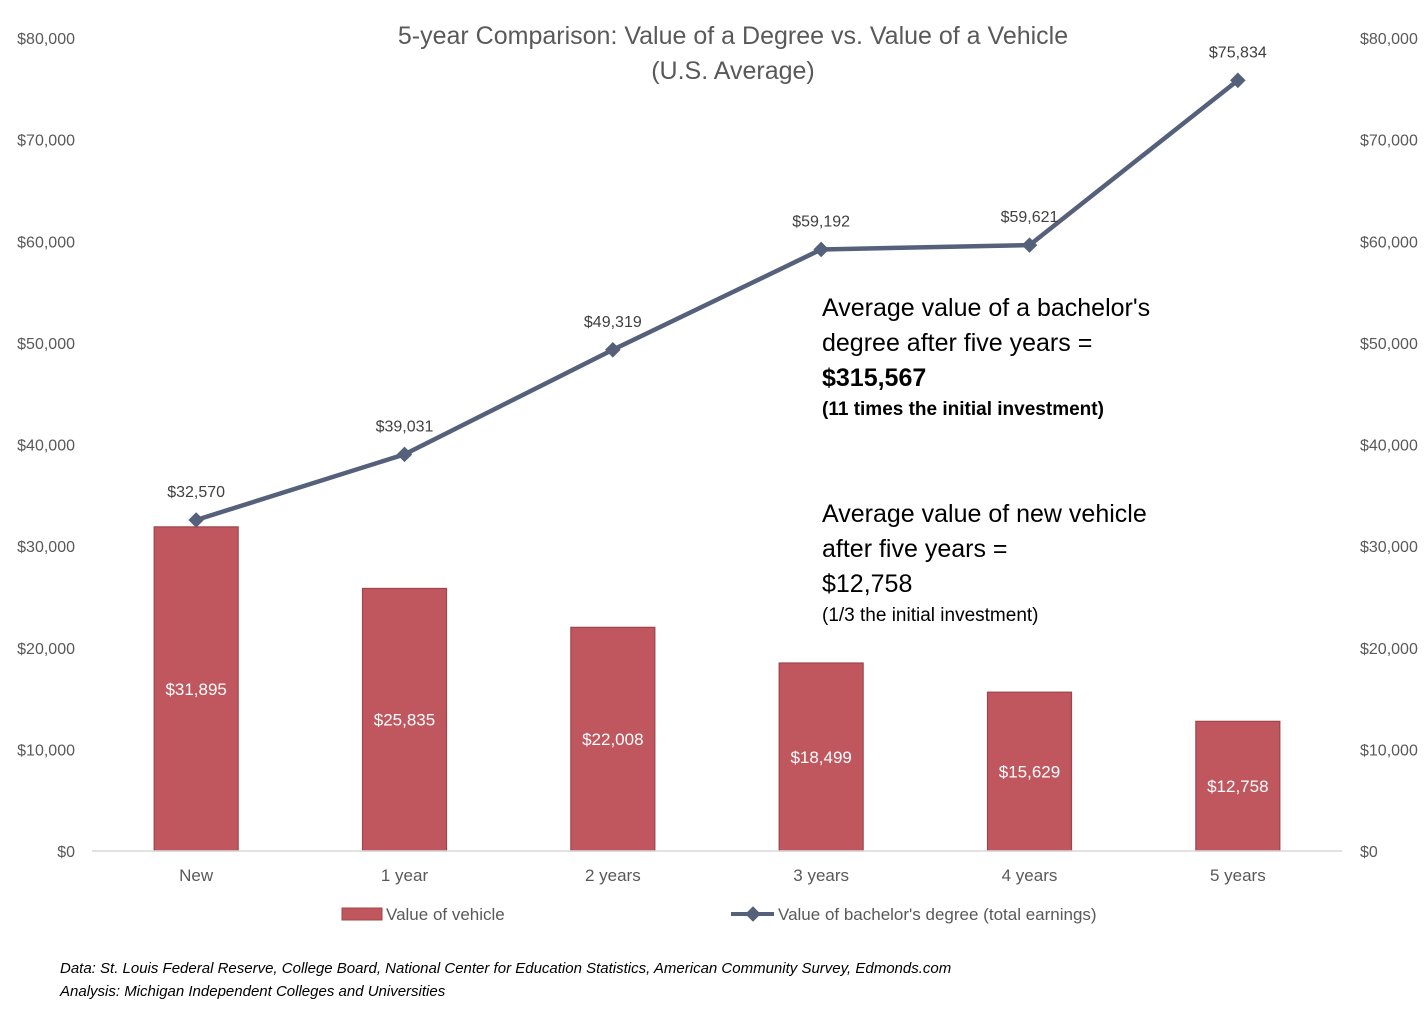 The image size is (1425, 1031). Describe the element at coordinates (66, 852) in the screenshot. I see `y-tick-label: $0` at that location.